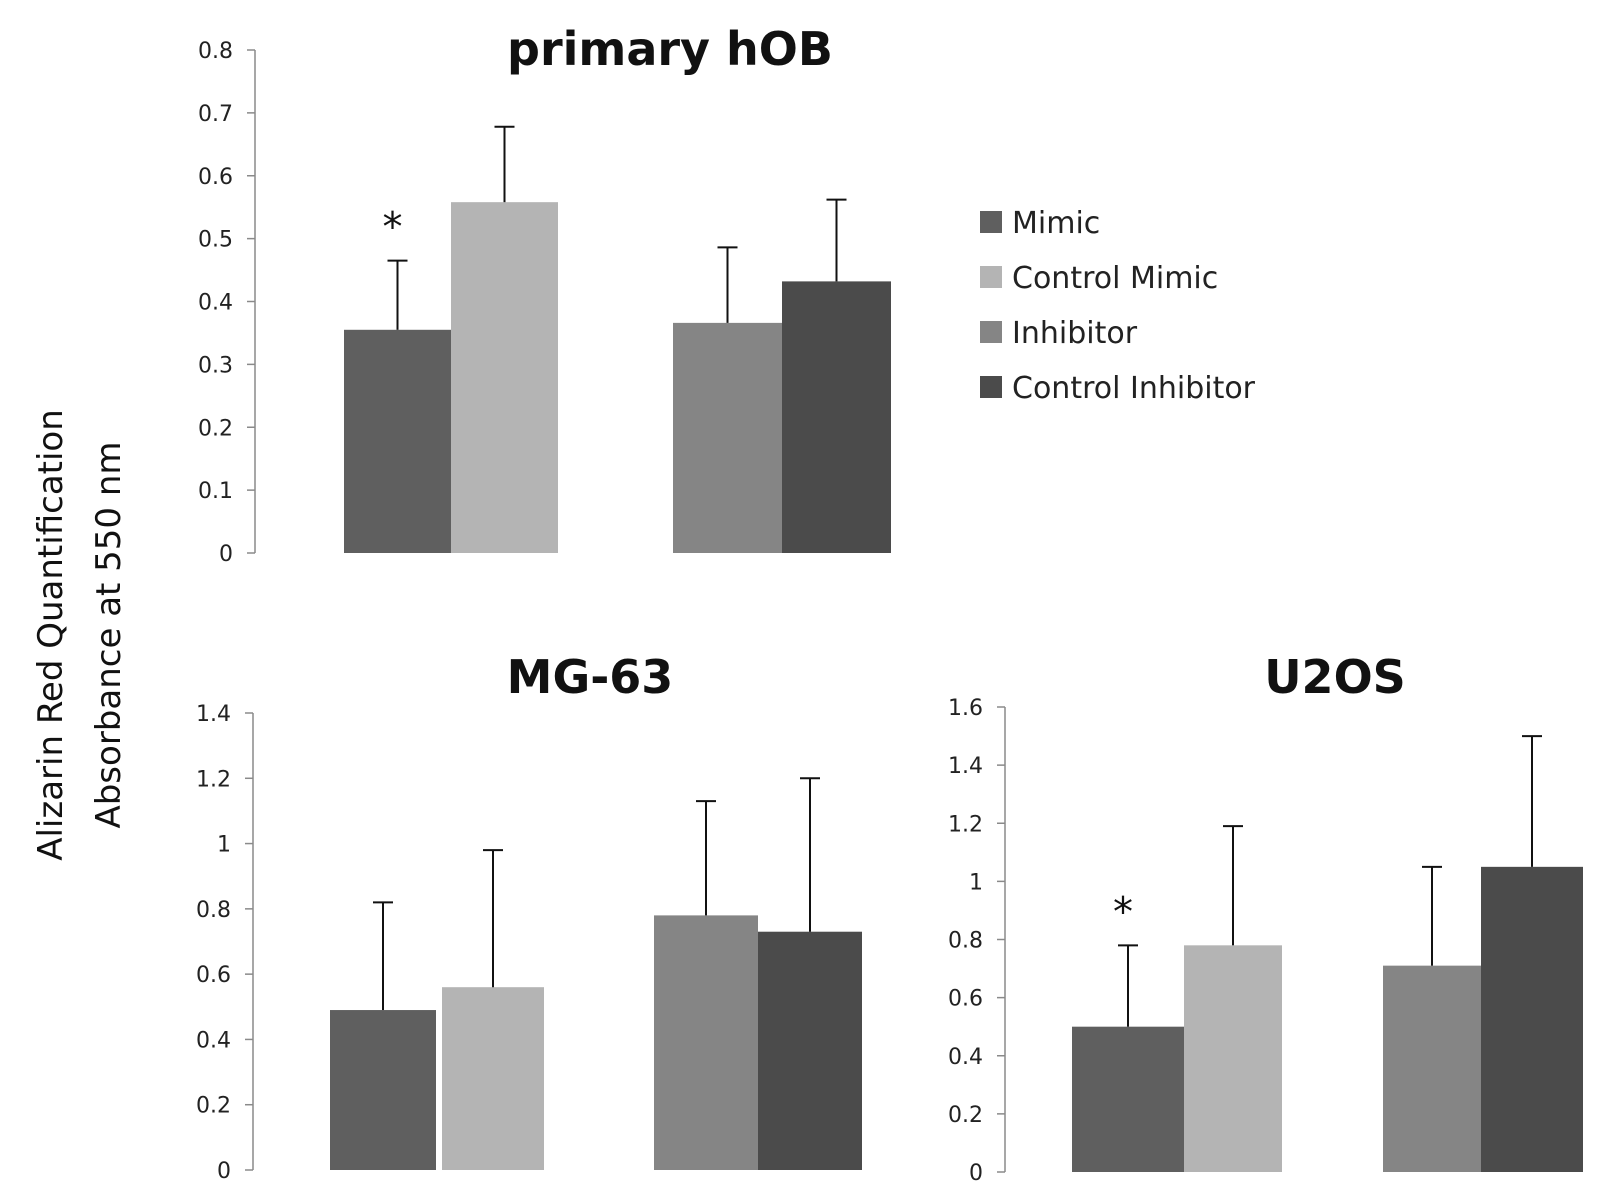 The image size is (1609, 1198). What do you see at coordinates (1115, 278) in the screenshot?
I see `legend-label: Control Mimic` at bounding box center [1115, 278].